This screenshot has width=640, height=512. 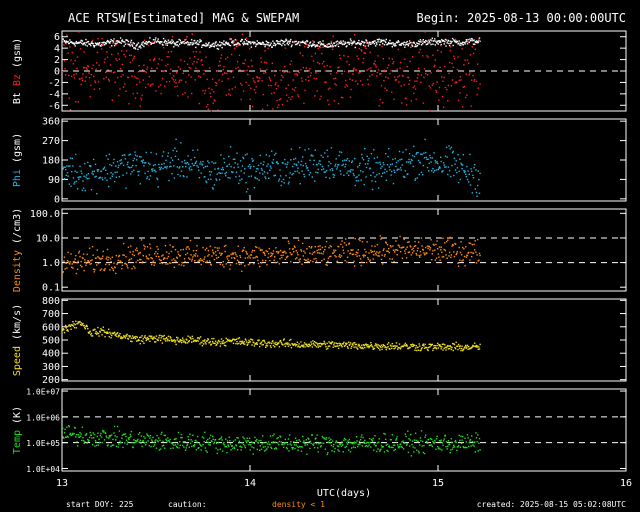 What do you see at coordinates (51, 380) in the screenshot?
I see `y-tick-label: 200` at bounding box center [51, 380].